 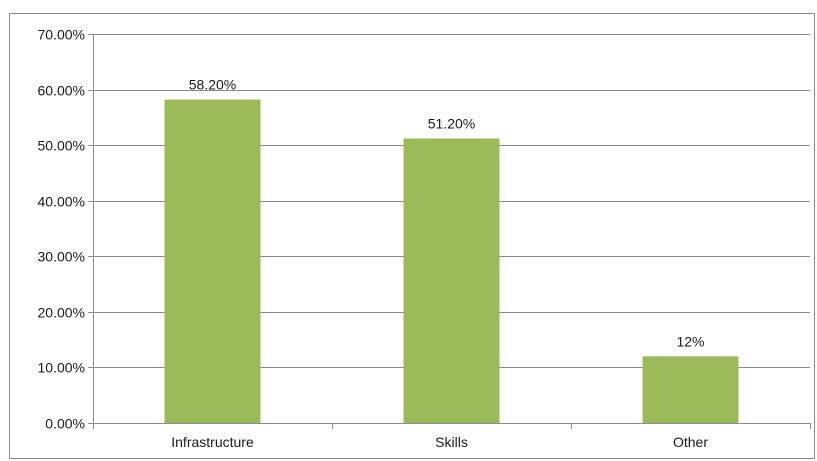 I want to click on x-tick-label: Infrastructure, so click(x=212, y=442).